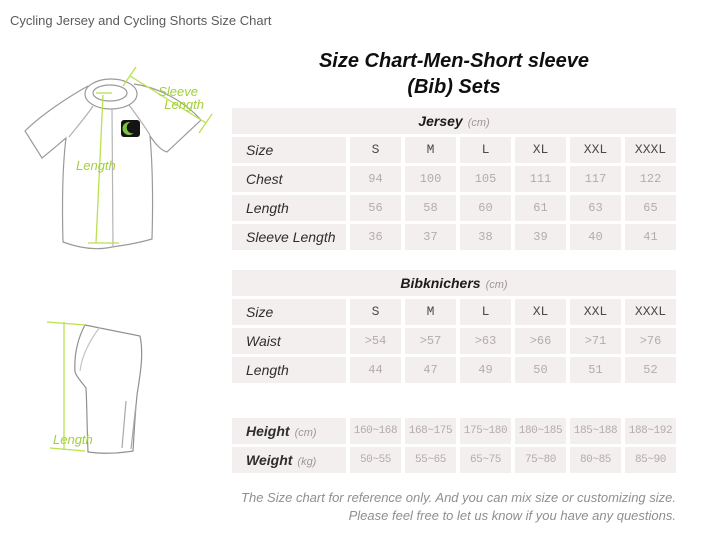  Describe the element at coordinates (130, 128) in the screenshot. I see `brand-logo` at that location.